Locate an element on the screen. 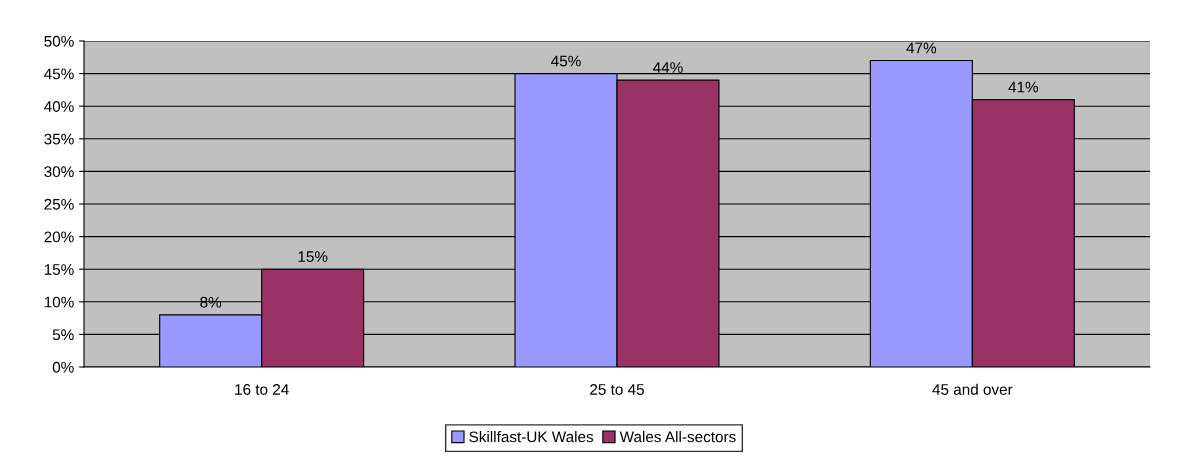 This screenshot has height=466, width=1188. data-label: 45% is located at coordinates (566, 61).